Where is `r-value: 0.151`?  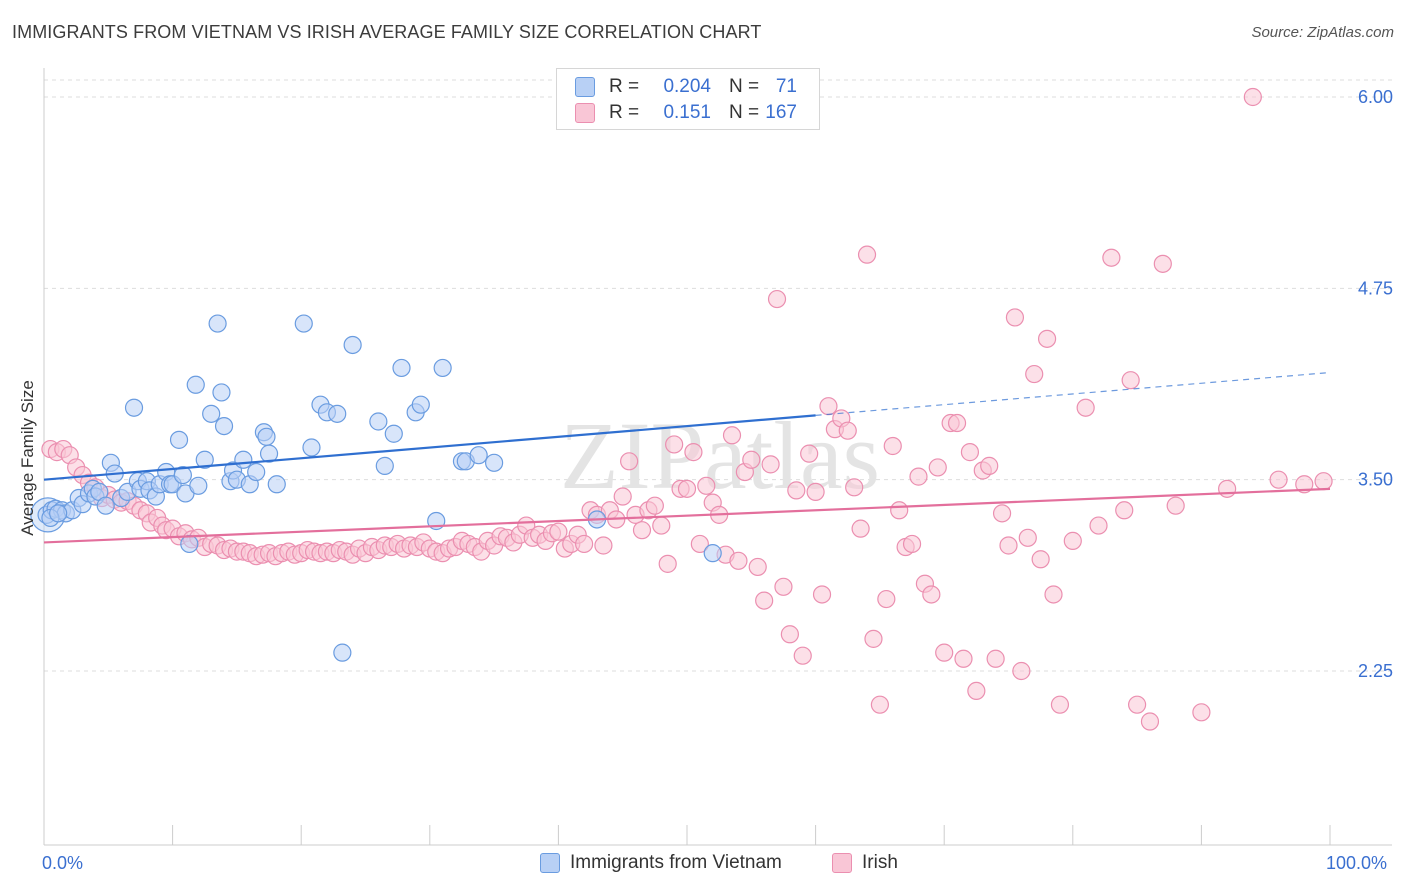
r-value: 0.151 is located at coordinates (687, 112).